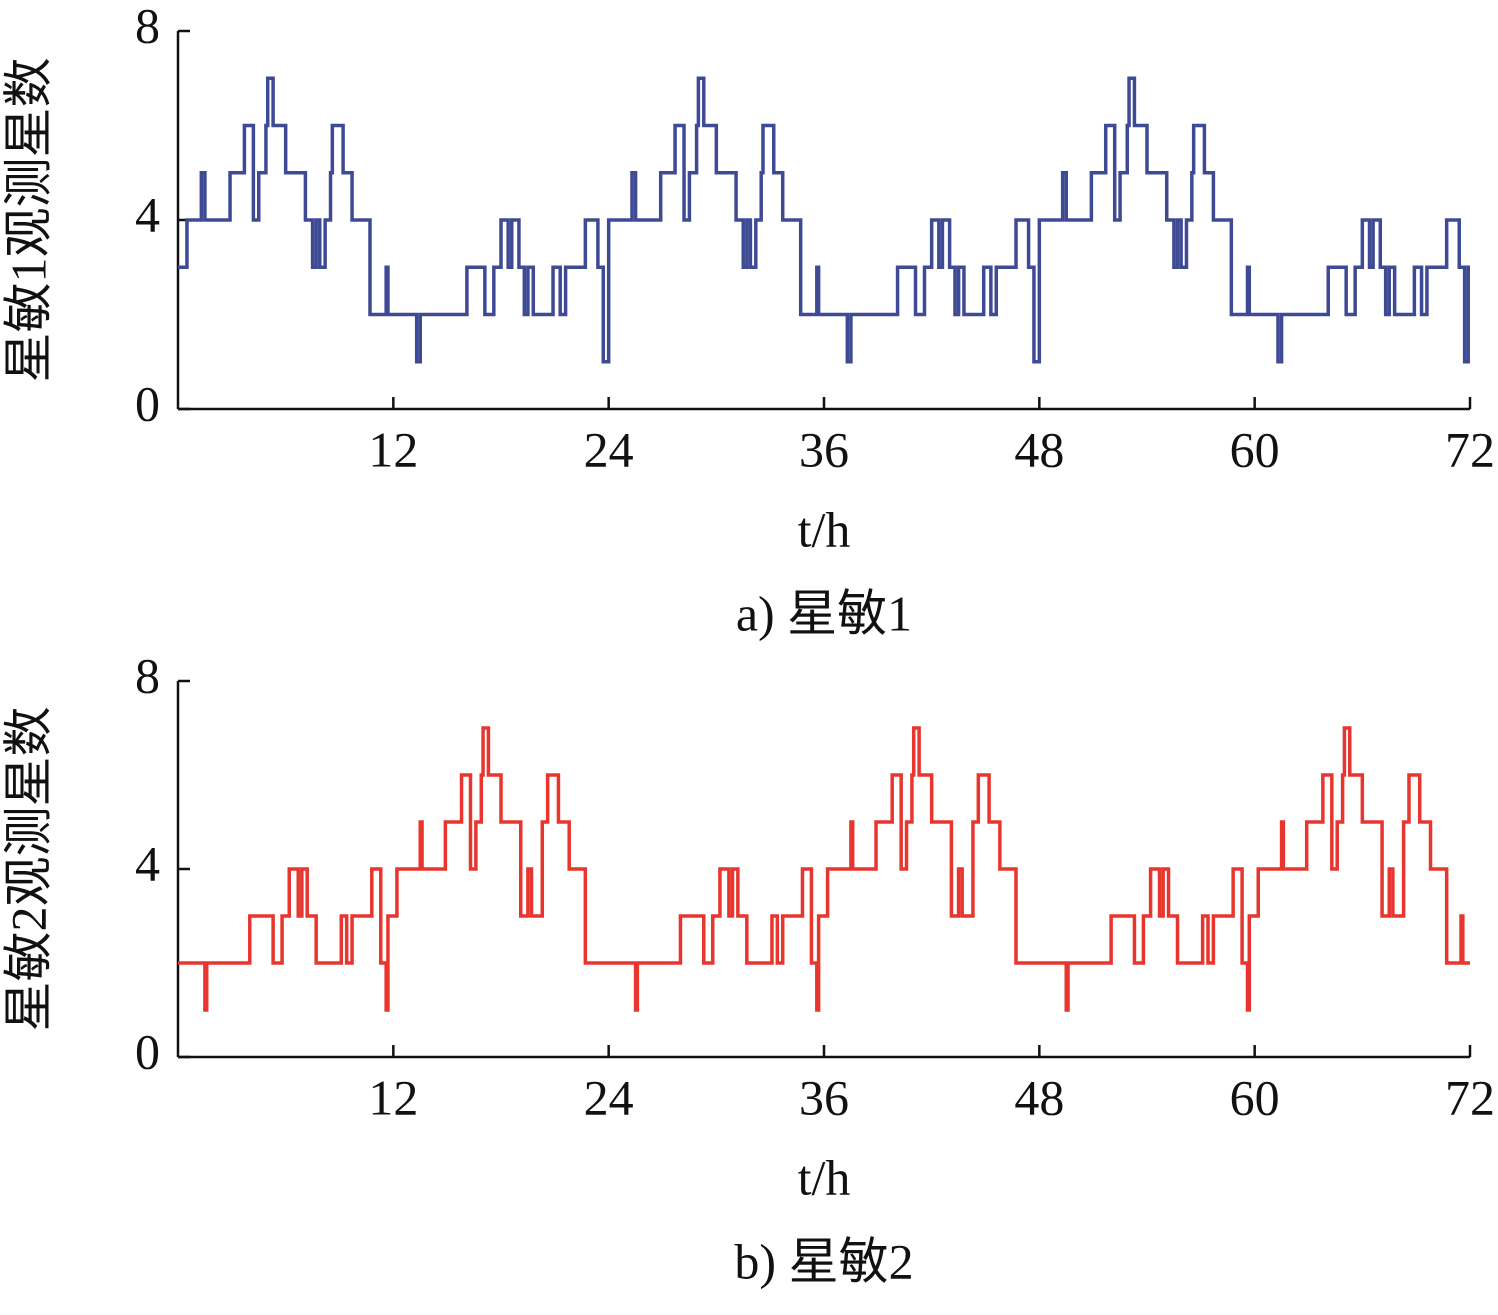  What do you see at coordinates (824, 613) in the screenshot?
I see `caption: a) 星敏1` at bounding box center [824, 613].